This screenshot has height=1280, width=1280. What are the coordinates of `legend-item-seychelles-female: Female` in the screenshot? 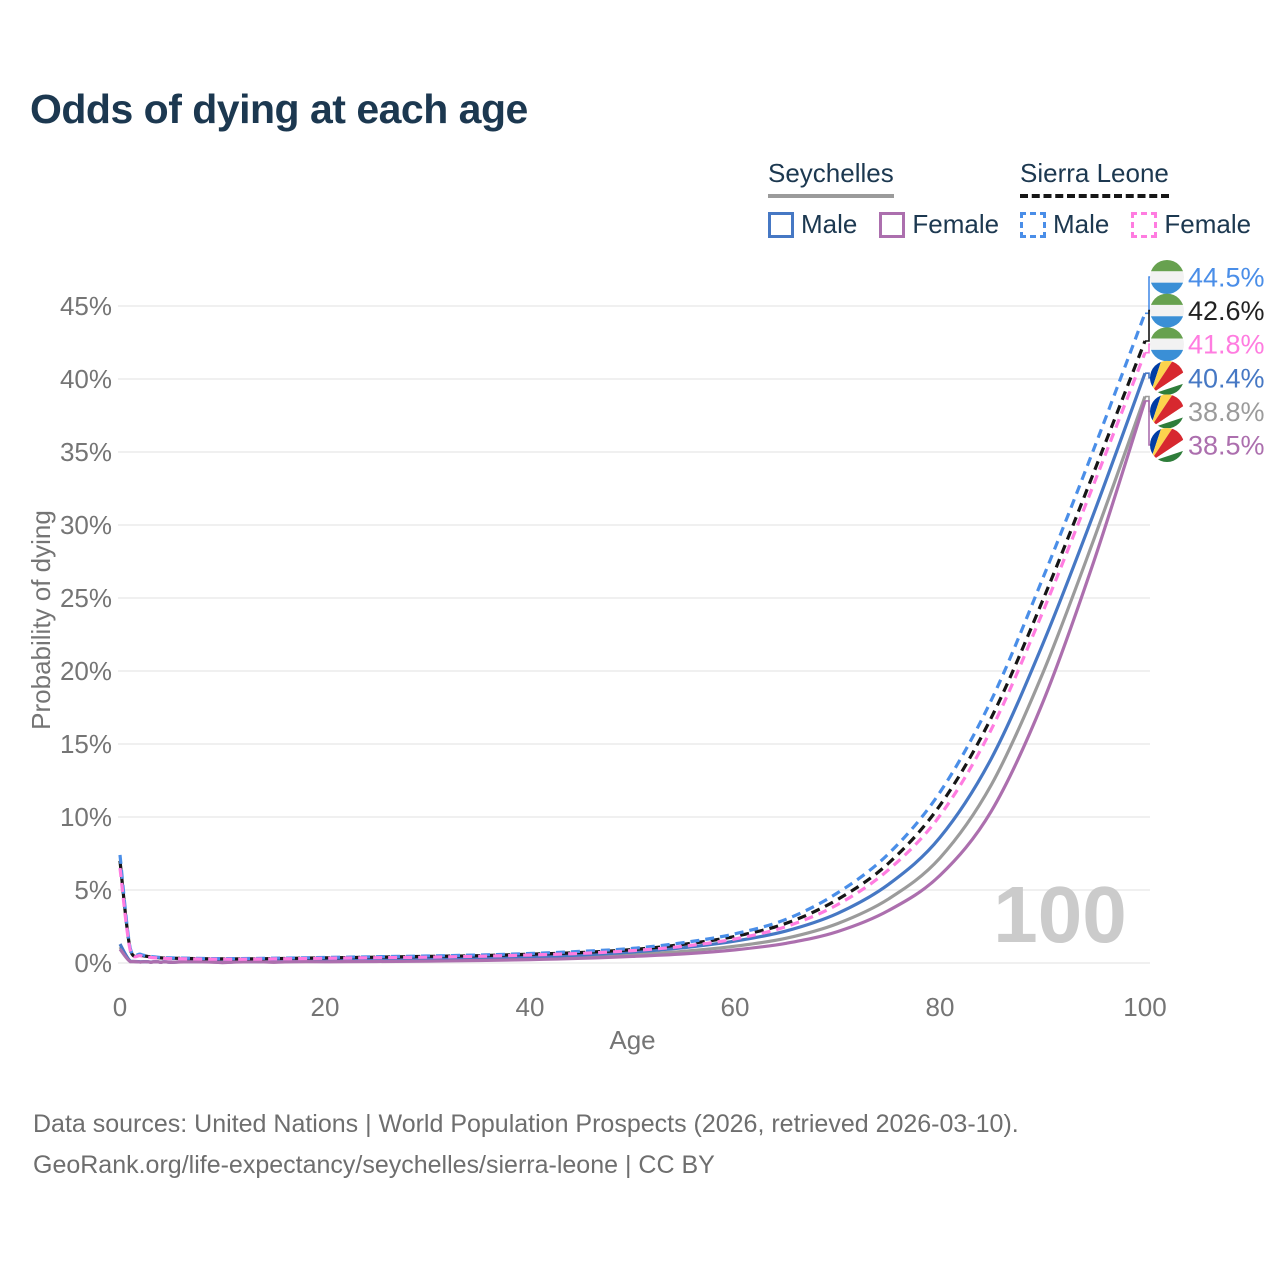 It's located at (939, 224).